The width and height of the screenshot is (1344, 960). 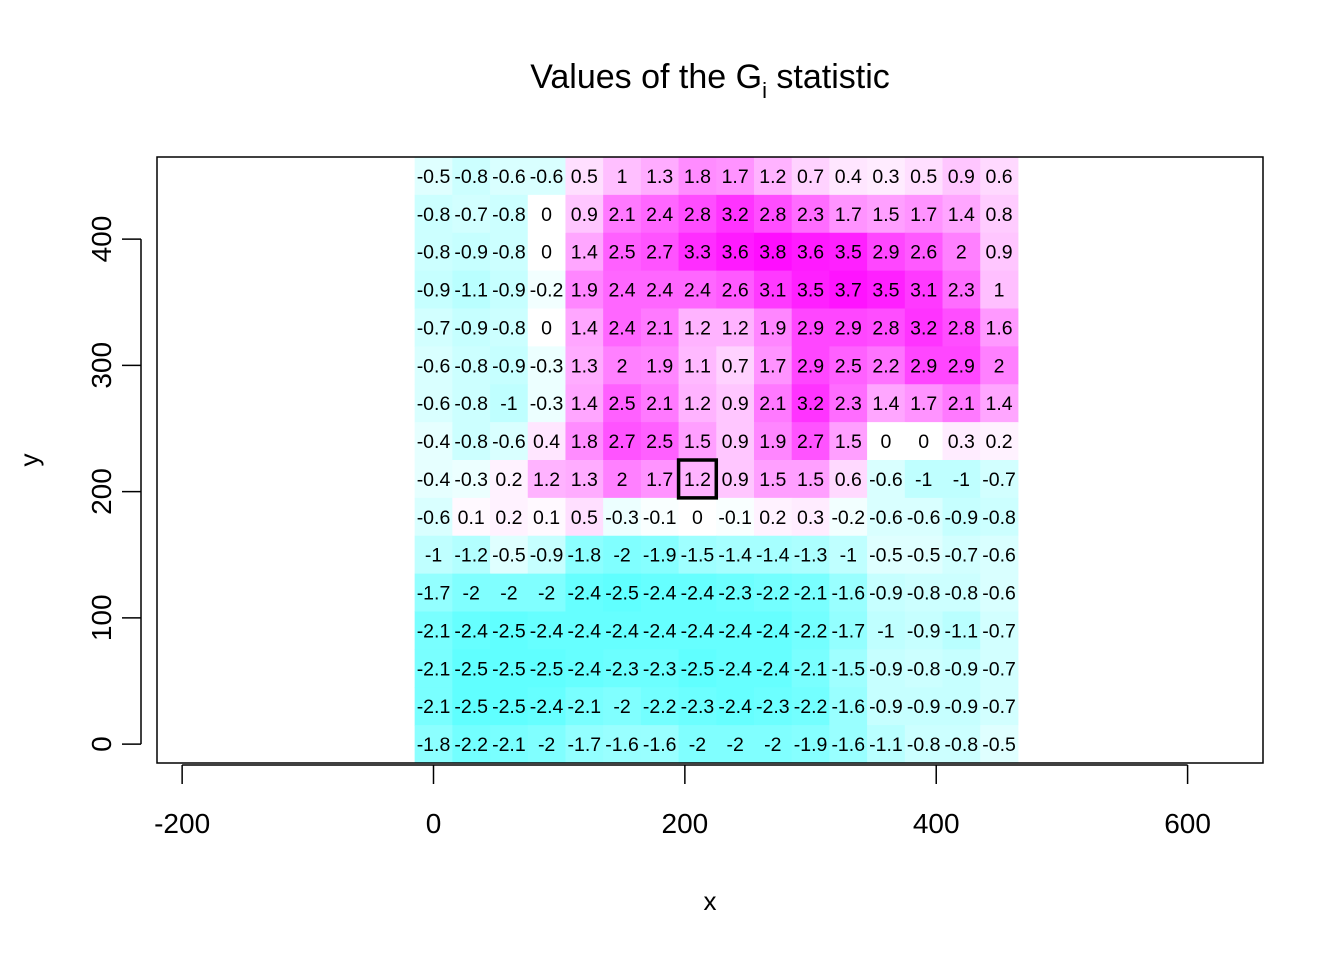 I want to click on y-tick-label: 400, so click(x=101, y=239).